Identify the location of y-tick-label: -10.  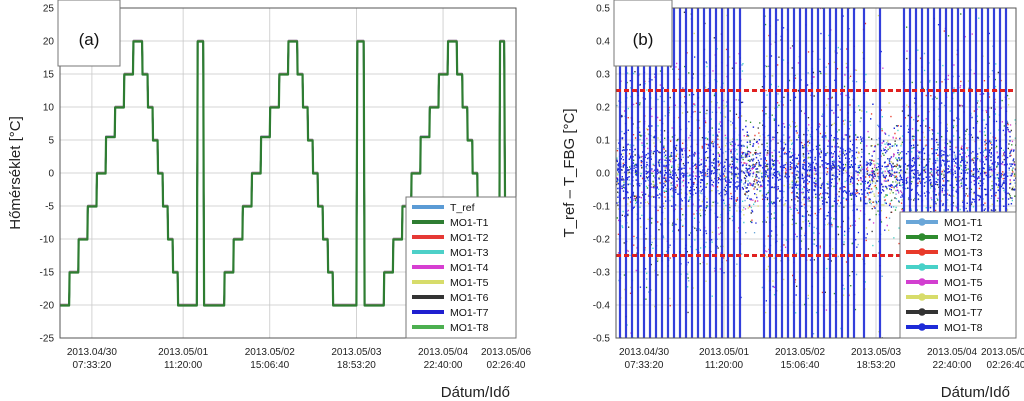
(47, 240).